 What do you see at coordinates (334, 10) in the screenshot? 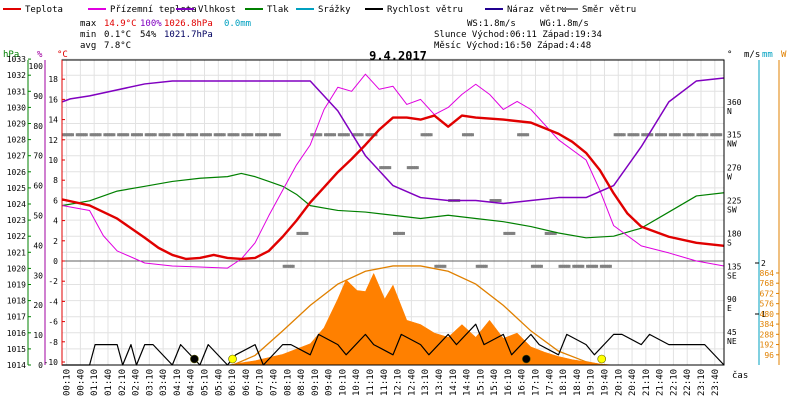
I see `legend-label: Srážky` at bounding box center [334, 10].